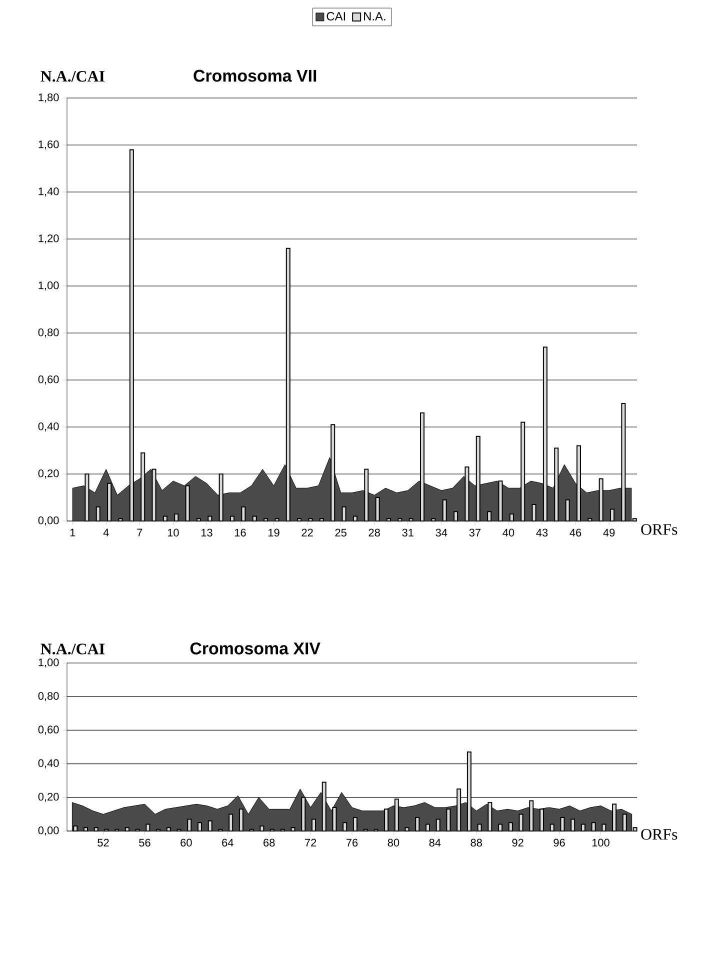 The image size is (724, 955). What do you see at coordinates (374, 532) in the screenshot?
I see `x-tick-label: 28` at bounding box center [374, 532].